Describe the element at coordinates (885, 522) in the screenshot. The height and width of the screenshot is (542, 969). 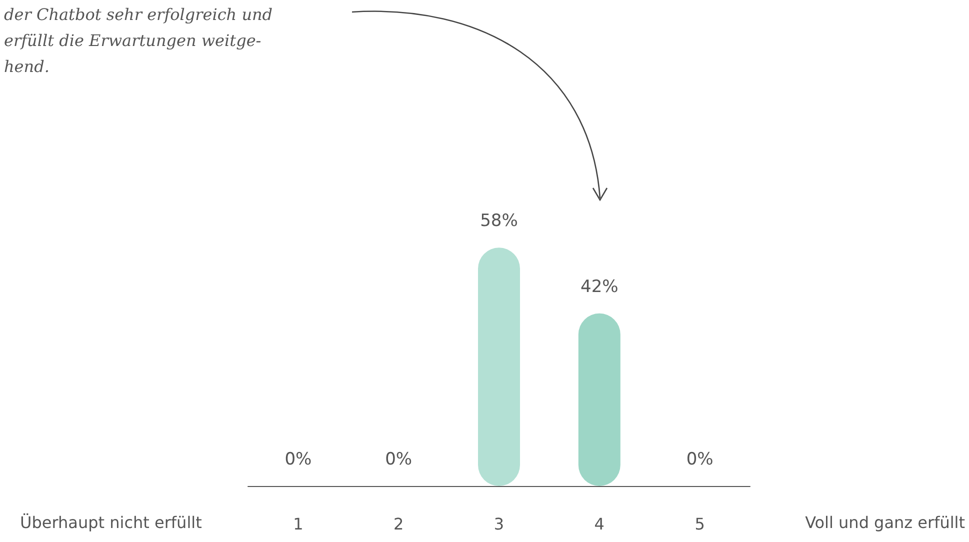
I see `text: Voll und ganz erfüllt` at that location.